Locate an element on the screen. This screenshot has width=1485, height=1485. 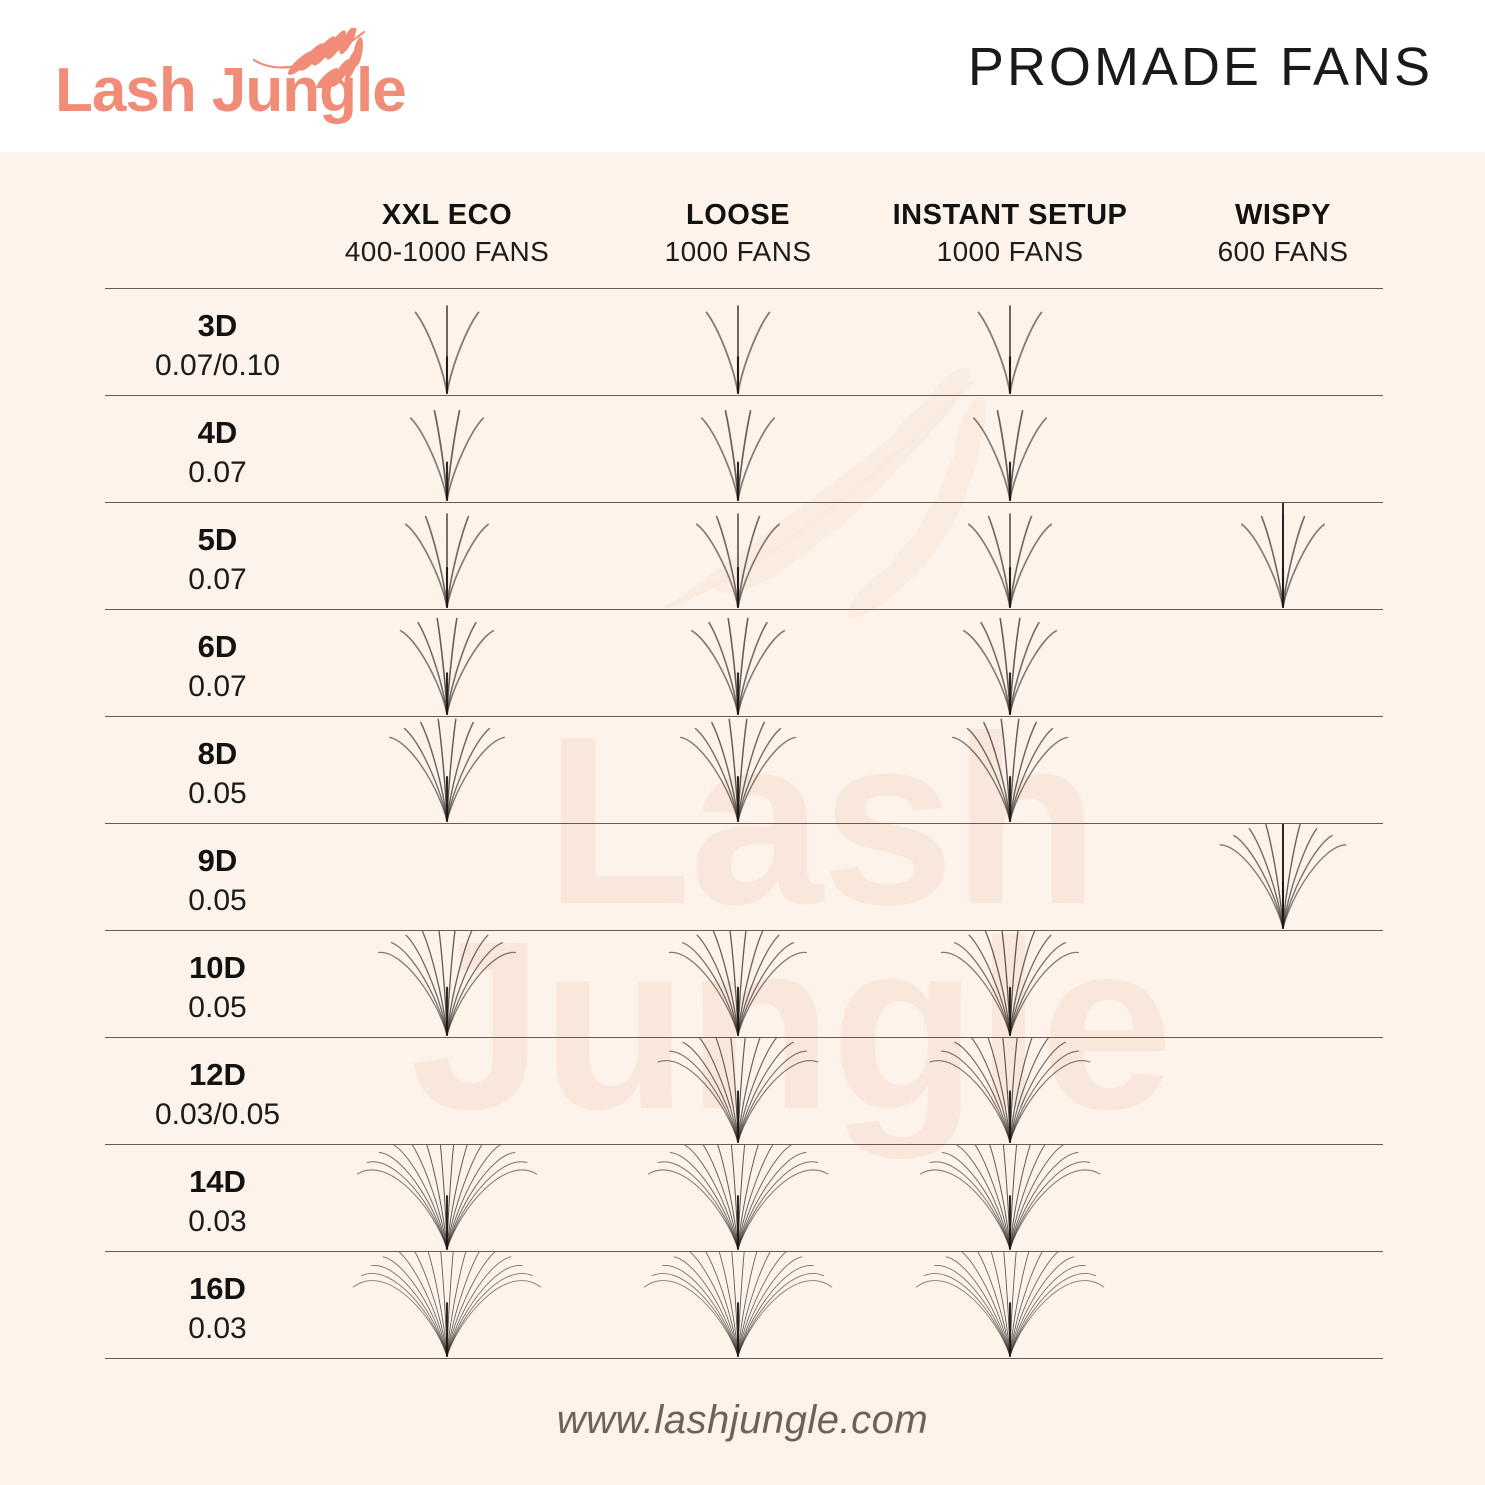
lash-fan-4d-loose is located at coordinates (738, 448).